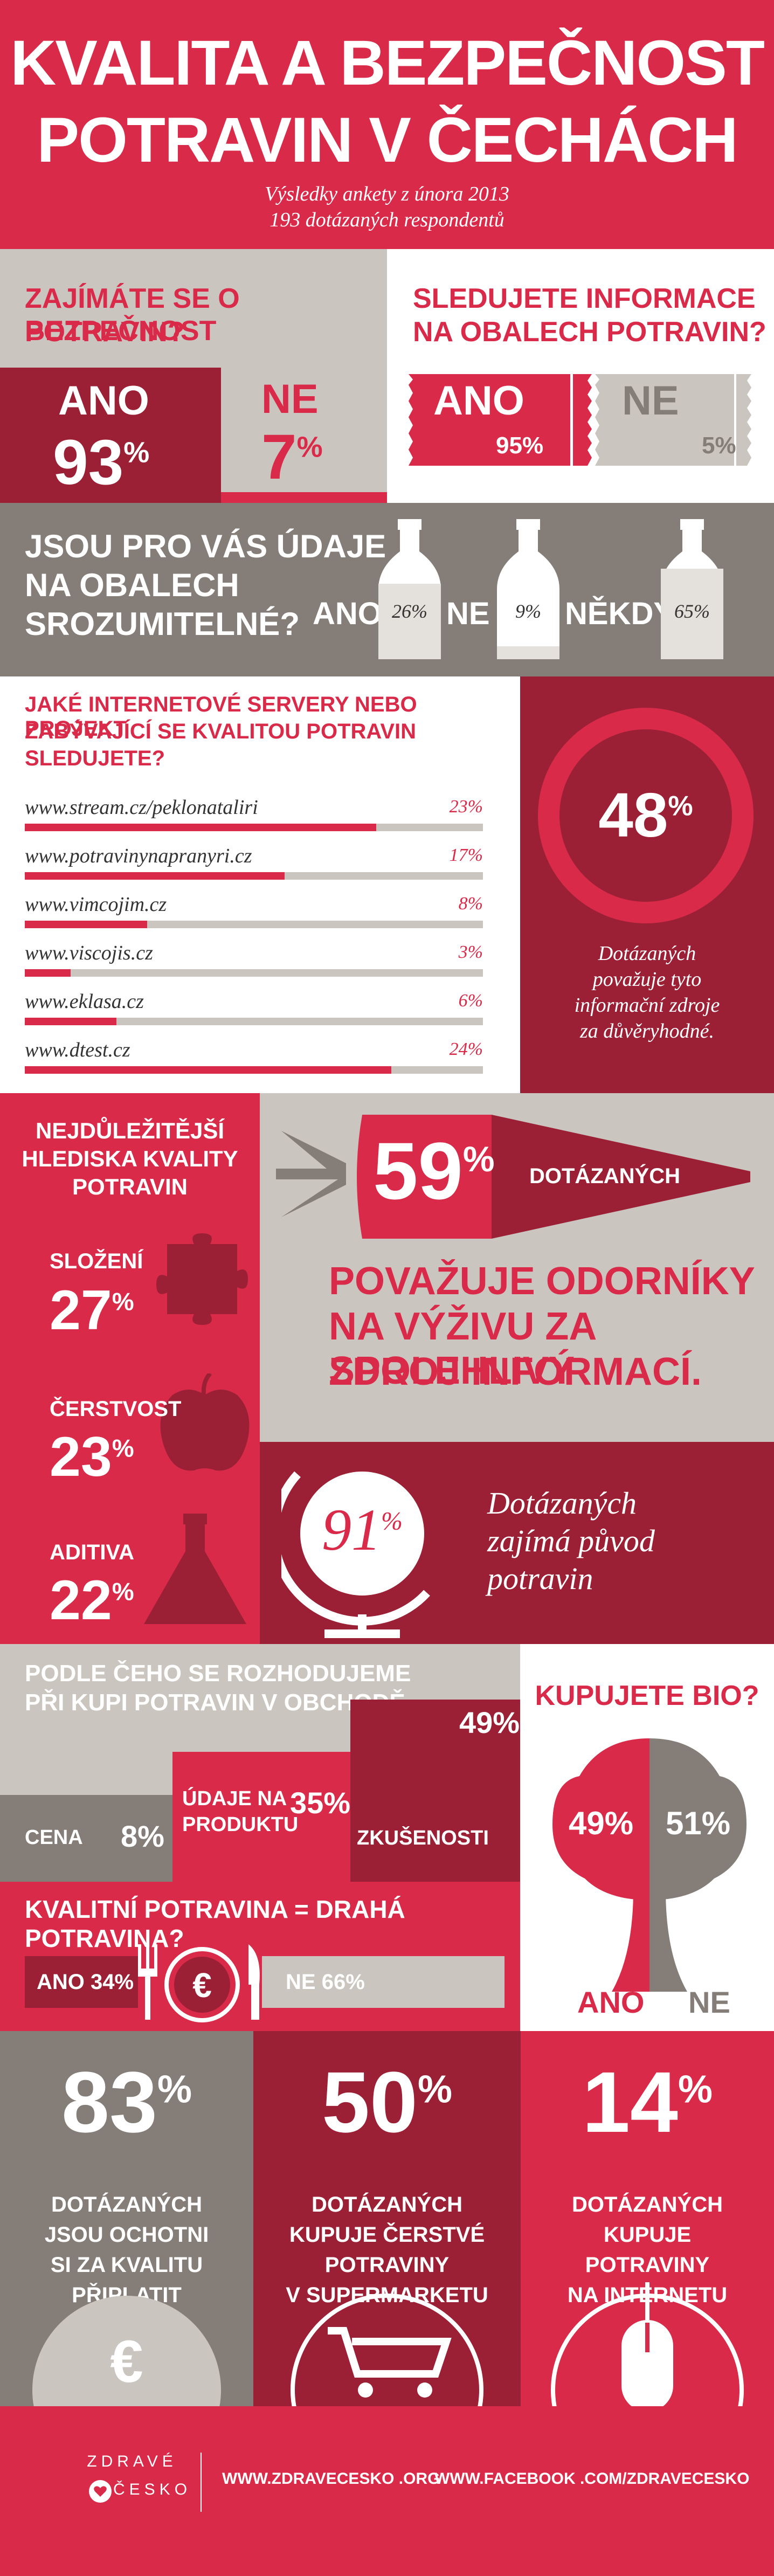 The width and height of the screenshot is (774, 2576). I want to click on server-row: www.vimcojim.cz 8%, so click(254, 913).